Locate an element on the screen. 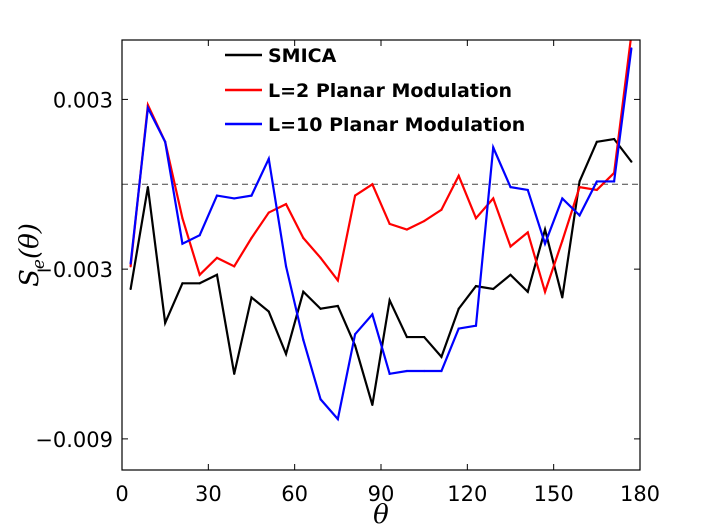  y-axis-label-subscript: e is located at coordinates (39, 264).